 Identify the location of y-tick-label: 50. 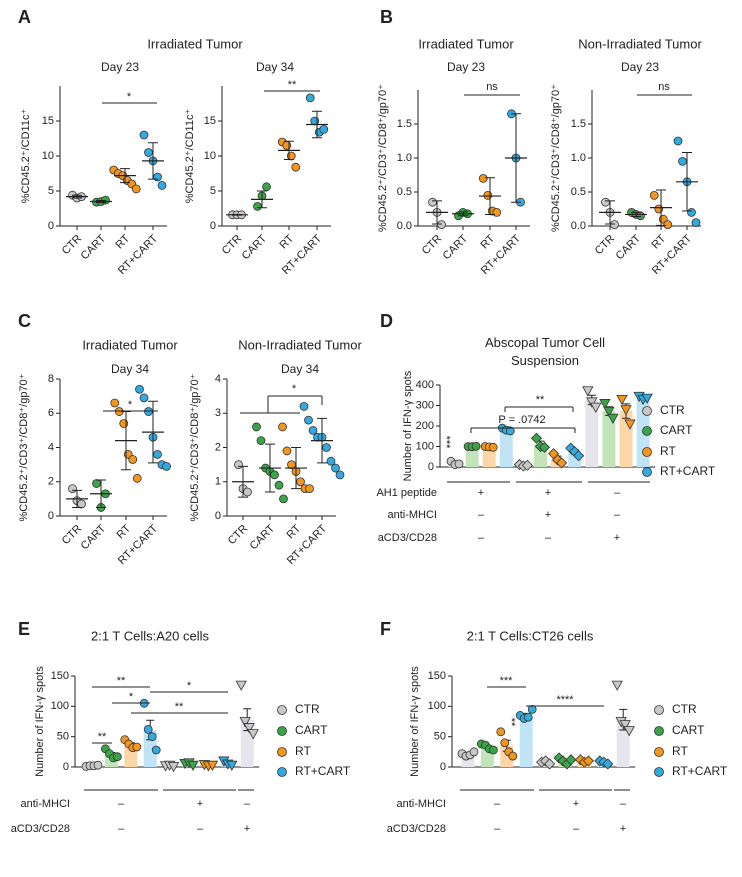
(63, 737).